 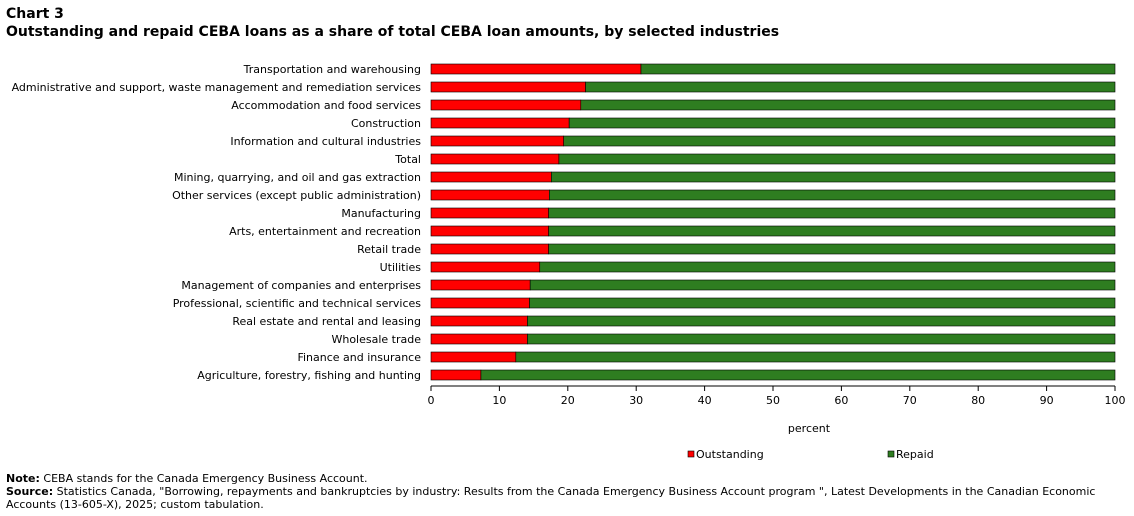 I want to click on legend: Outstanding Repaid, so click(x=810, y=454).